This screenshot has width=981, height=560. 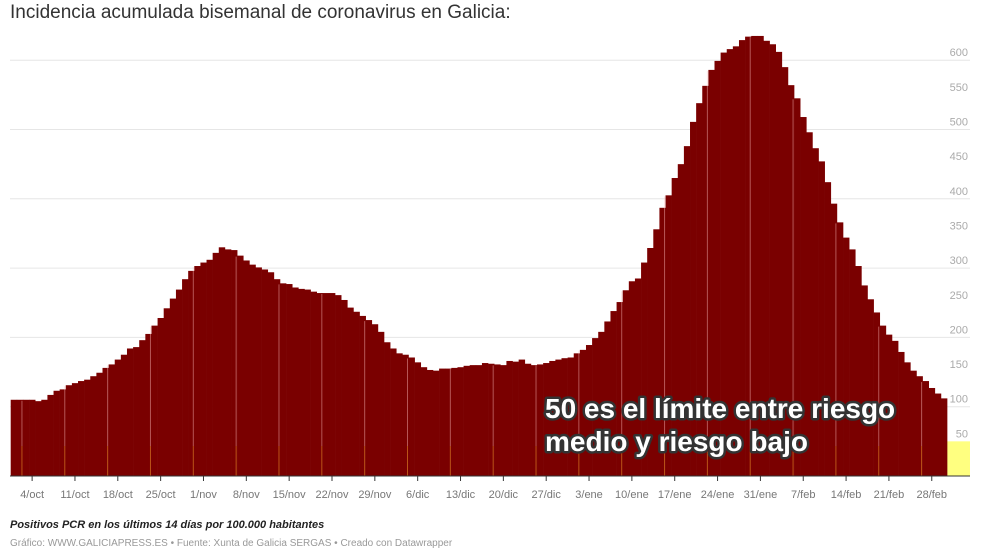 What do you see at coordinates (583, 412) in the screenshot?
I see `bar-2/ene` at bounding box center [583, 412].